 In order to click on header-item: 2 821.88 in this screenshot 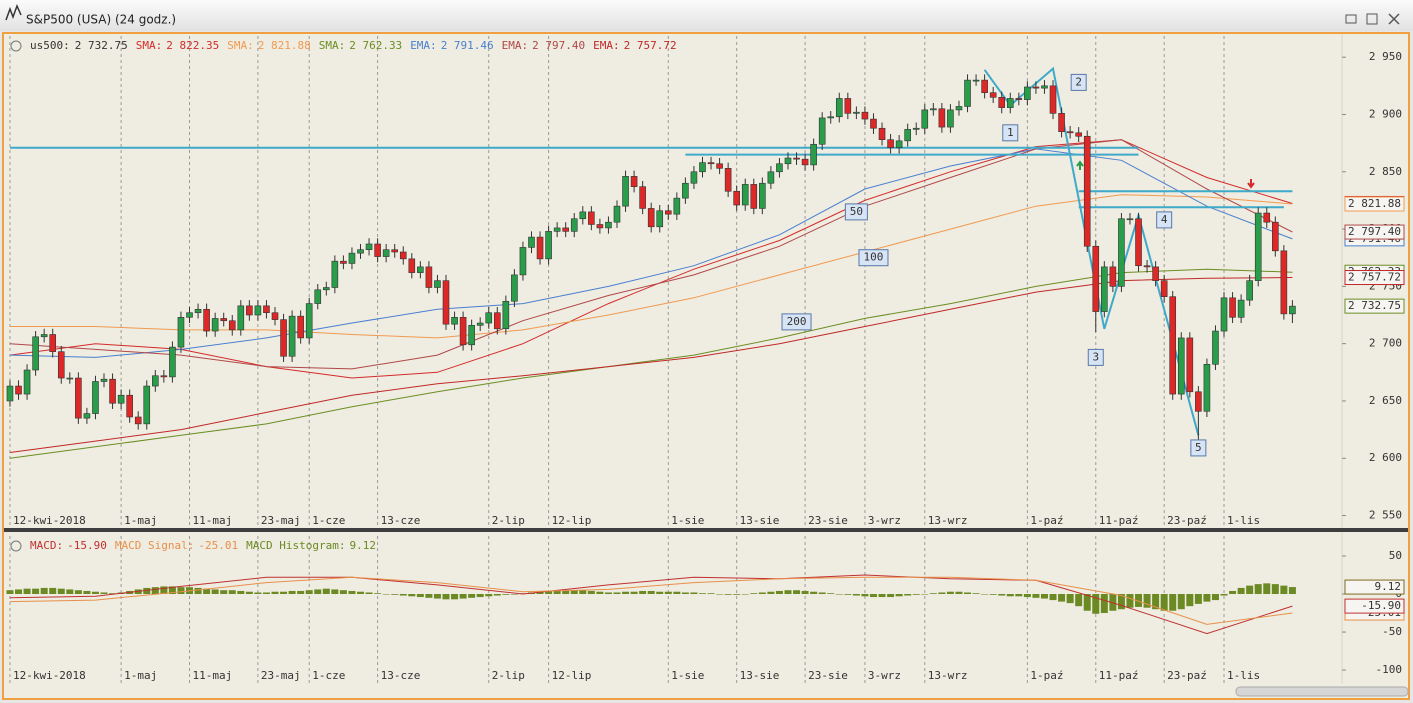, I will do `click(284, 45)`.